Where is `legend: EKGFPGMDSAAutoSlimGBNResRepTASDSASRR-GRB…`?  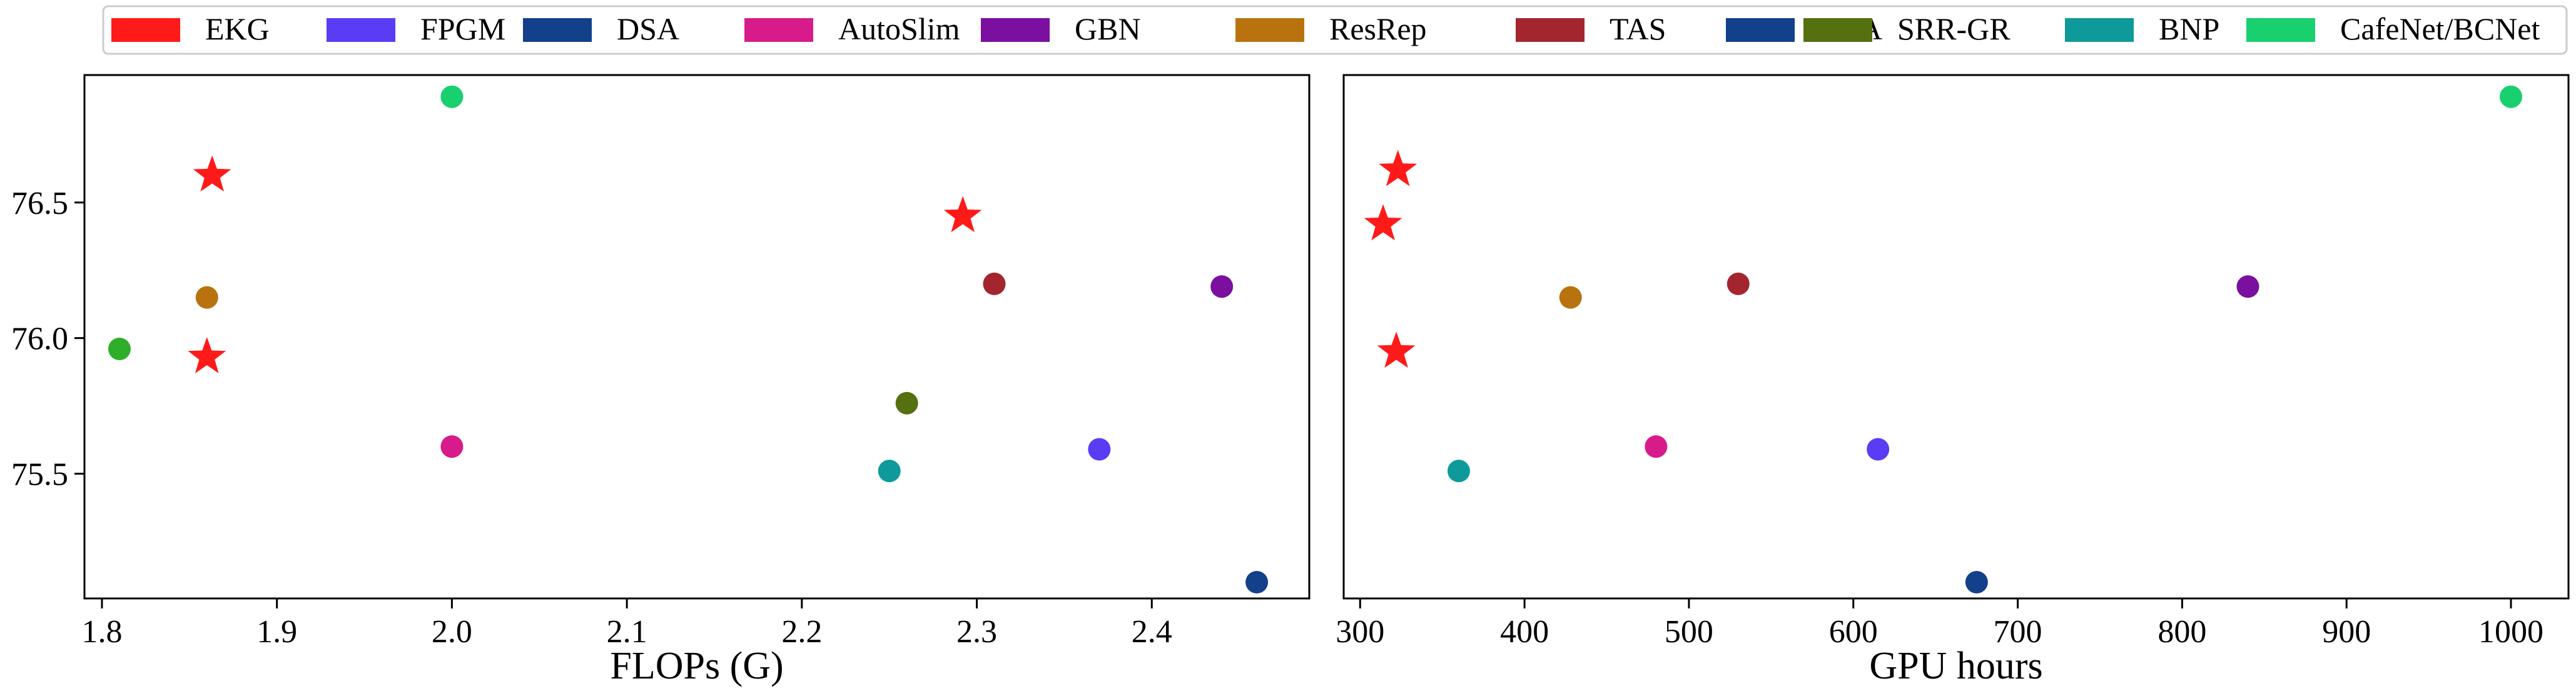
legend: EKGFPGMDSAAutoSlimGBNResRepTASDSASRR-GRB… is located at coordinates (1335, 30).